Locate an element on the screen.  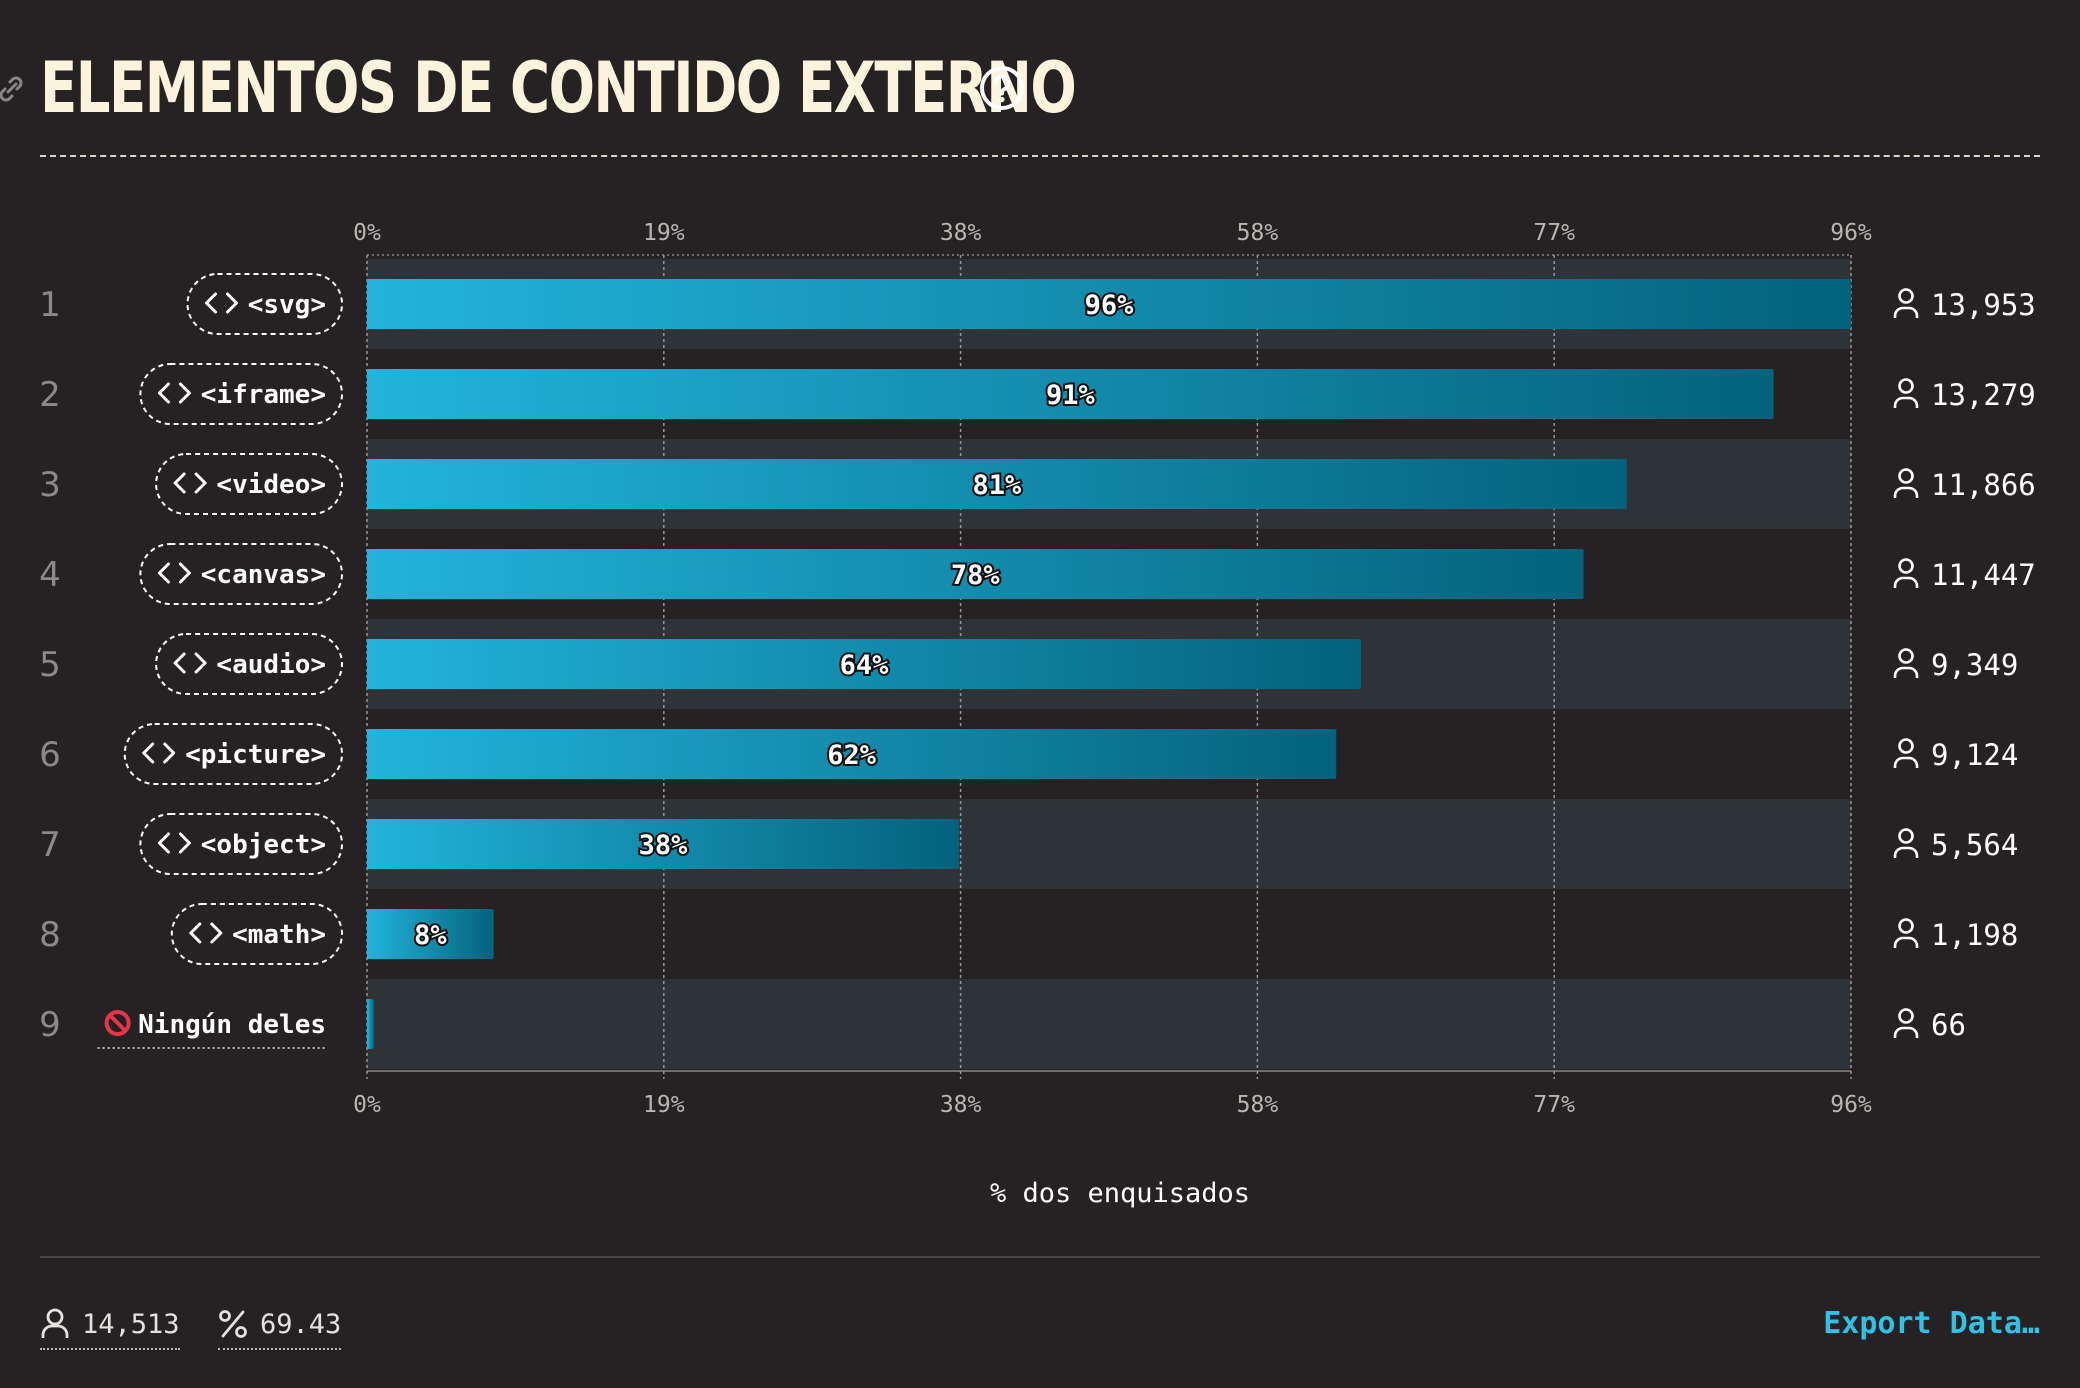
no-entry-icon is located at coordinates (117, 1023).